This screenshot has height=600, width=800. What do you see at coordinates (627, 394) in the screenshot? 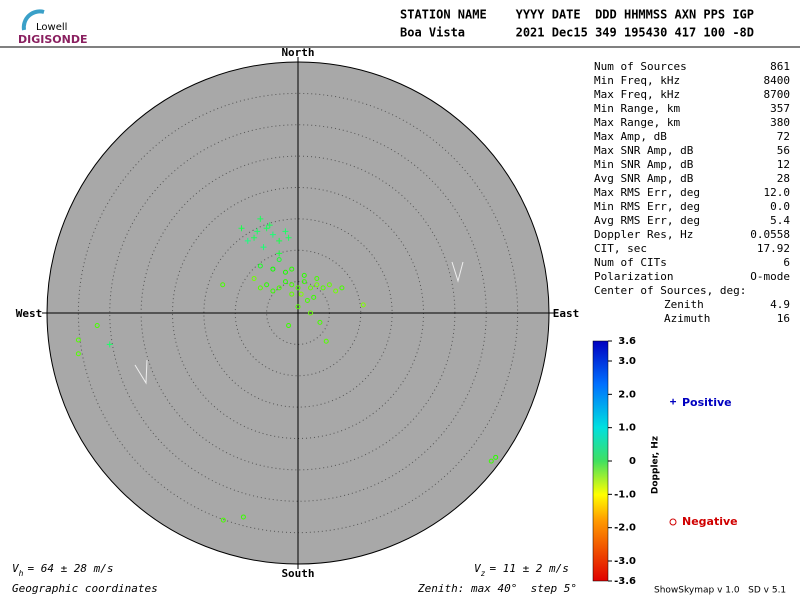
I see `colorbar-tick-label: 2.0` at bounding box center [627, 394].